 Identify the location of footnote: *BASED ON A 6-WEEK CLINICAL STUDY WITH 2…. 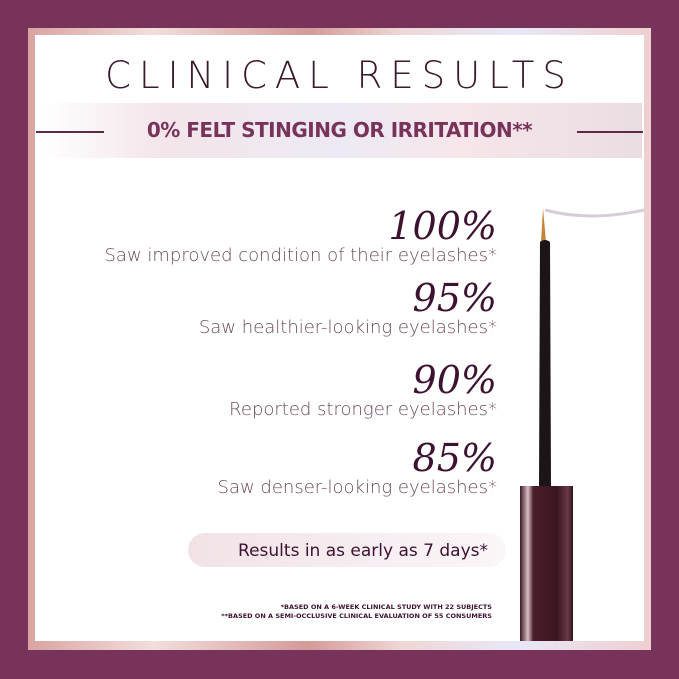
(386, 607).